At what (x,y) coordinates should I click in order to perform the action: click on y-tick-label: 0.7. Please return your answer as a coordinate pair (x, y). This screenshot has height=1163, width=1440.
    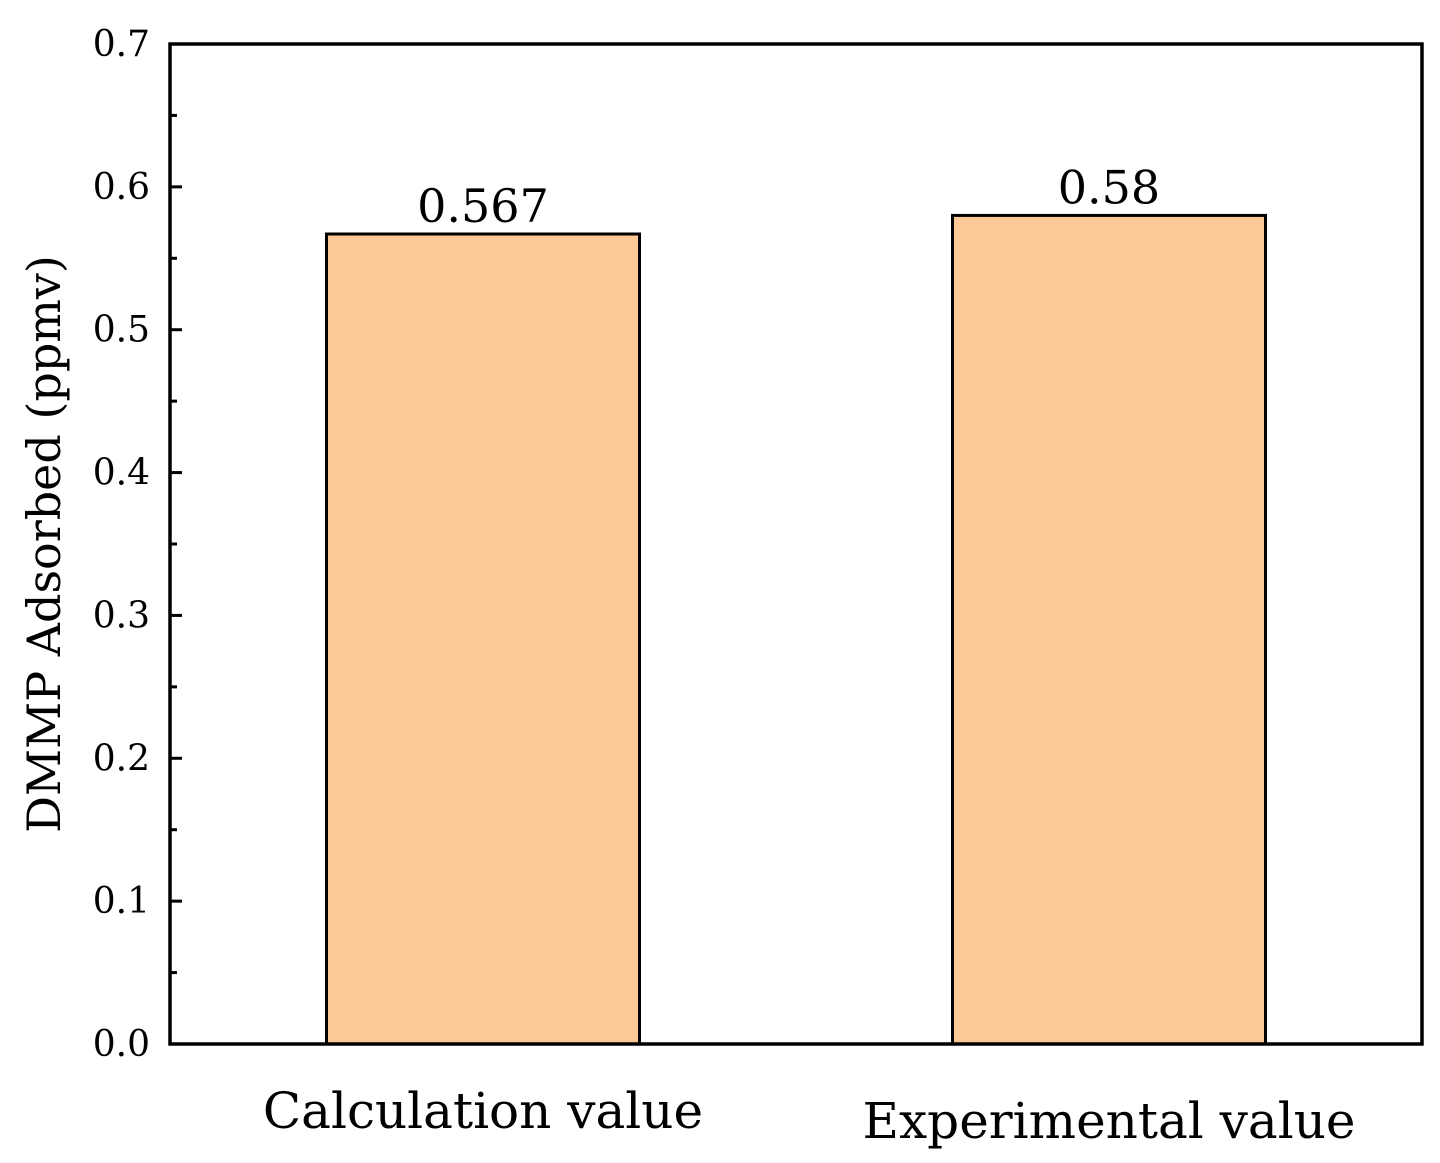
    Looking at the image, I should click on (121, 44).